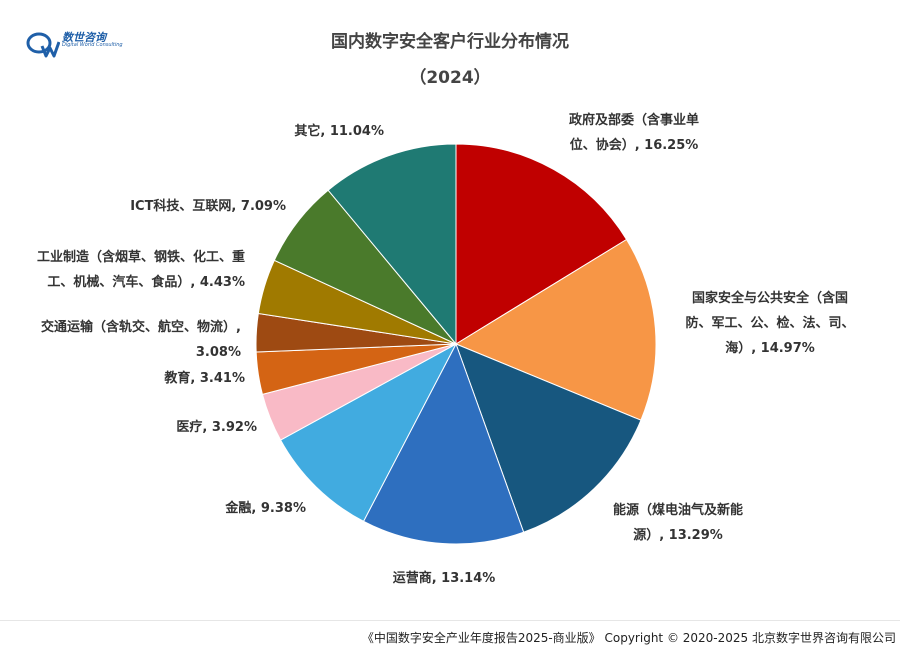  What do you see at coordinates (339, 131) in the screenshot?
I see `slice-label: 其它, 11.04%` at bounding box center [339, 131].